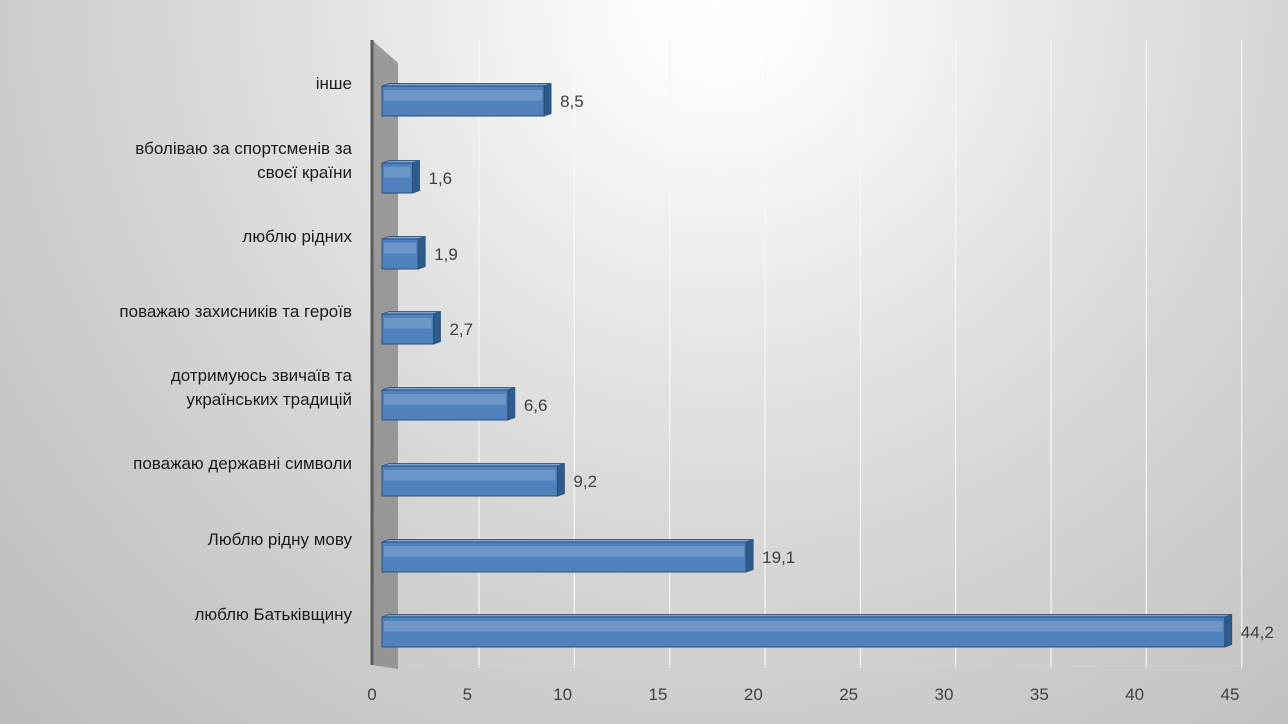  I want to click on data-label: 6,6, so click(536, 405).